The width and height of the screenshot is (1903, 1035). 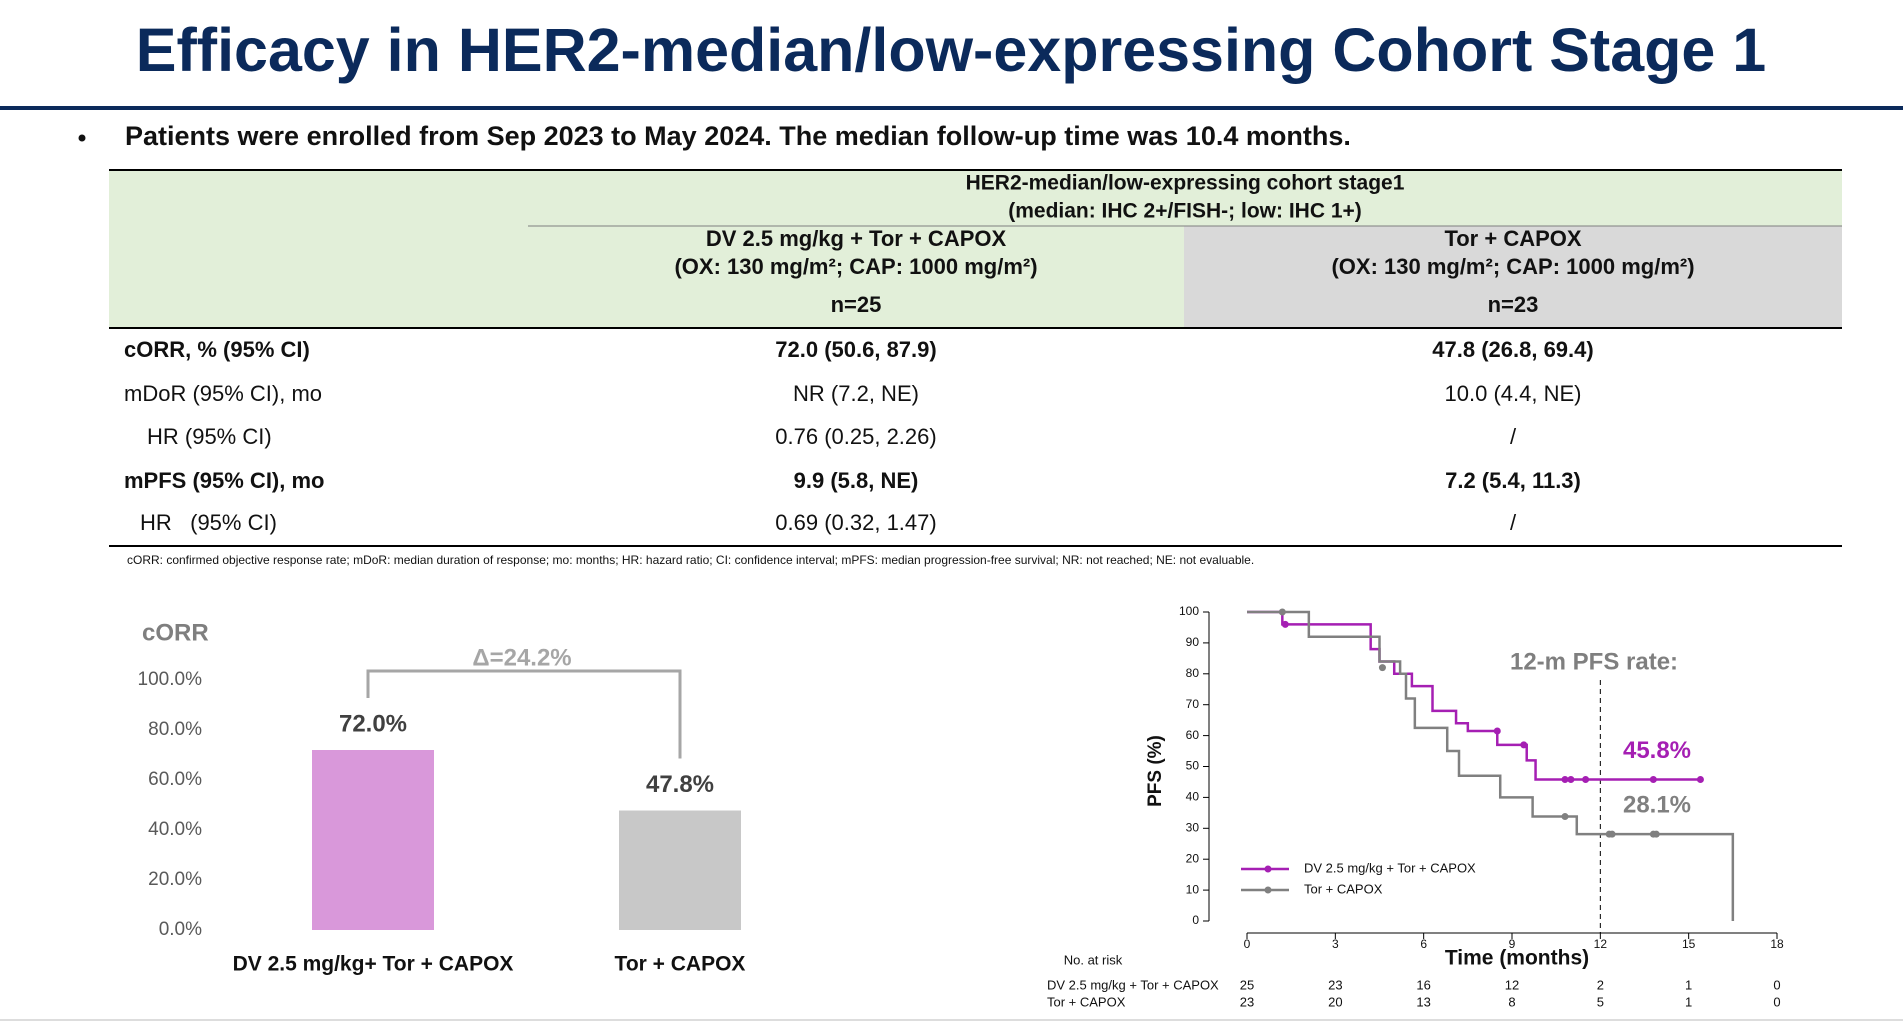 What do you see at coordinates (1335, 944) in the screenshot?
I see `x-tick-label: 3` at bounding box center [1335, 944].